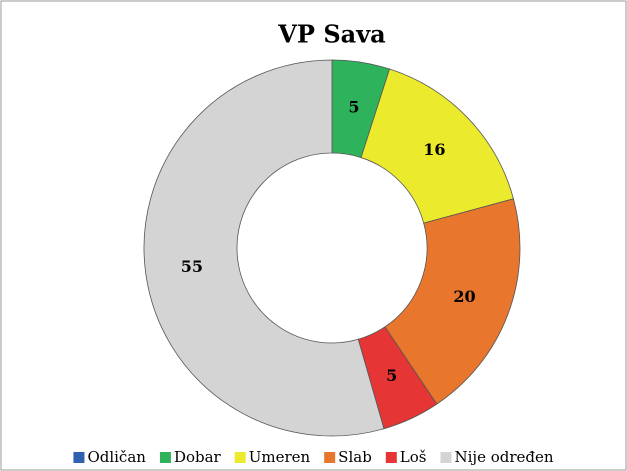  Describe the element at coordinates (331, 34) in the screenshot. I see `chart-title: VP Sava` at that location.